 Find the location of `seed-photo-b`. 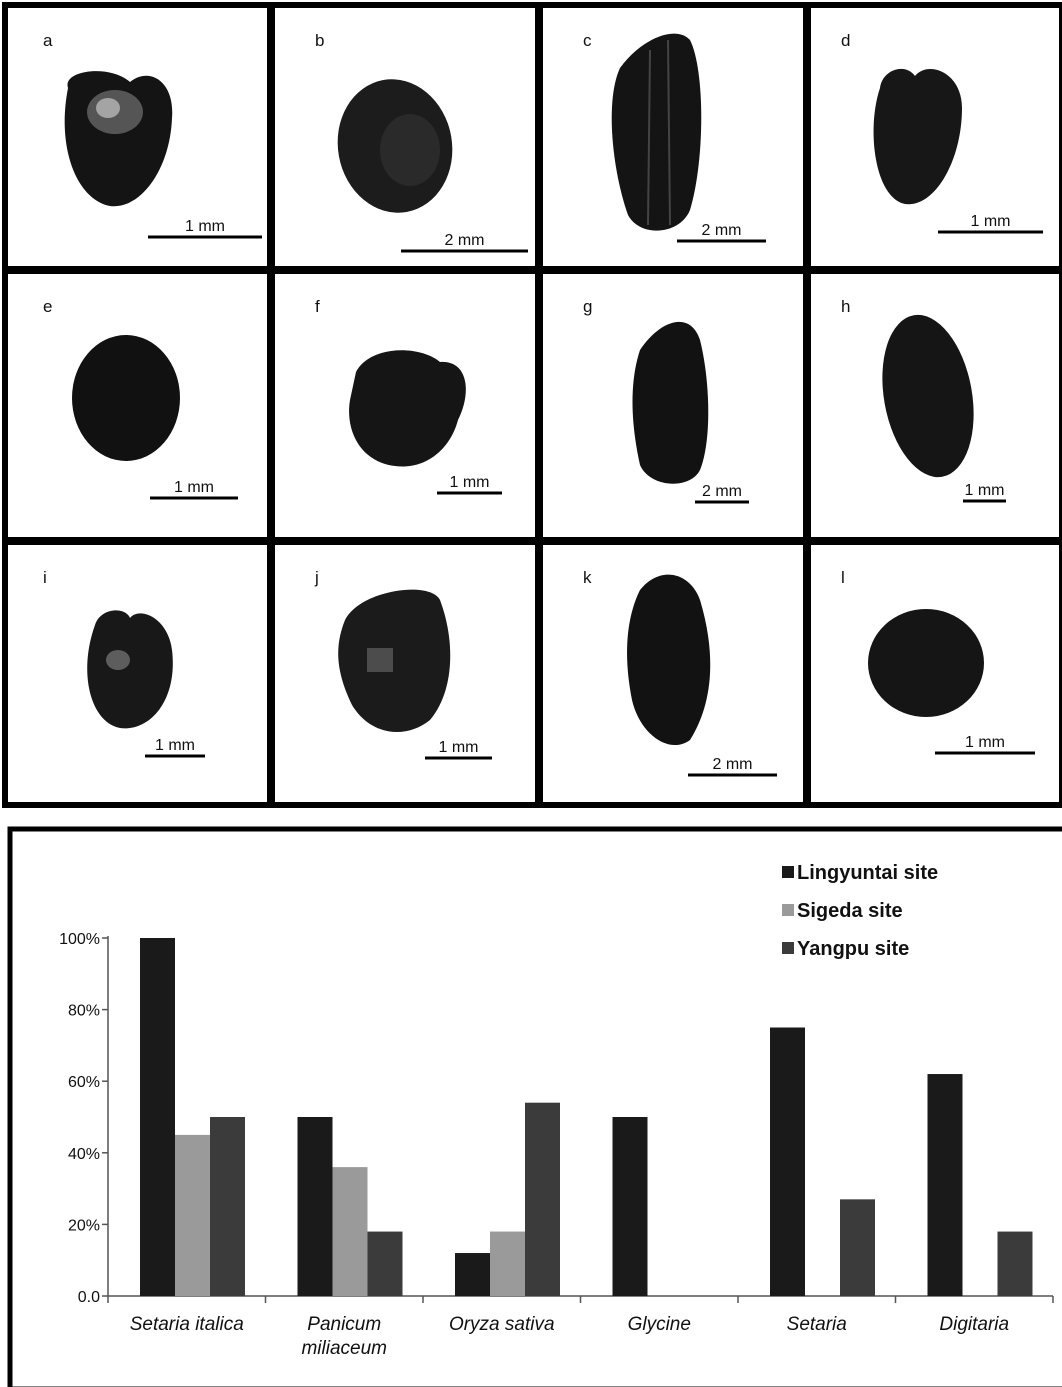

seed-photo-b is located at coordinates (395, 146).